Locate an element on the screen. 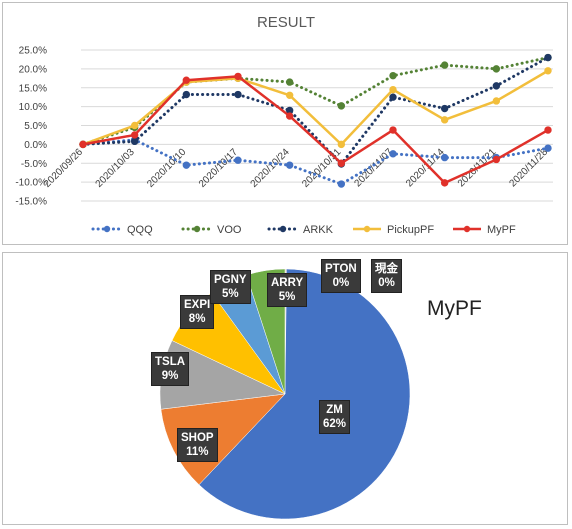 Image resolution: width=572 pixels, height=529 pixels. pie-label-EXPI: EXPI 8% is located at coordinates (197, 312).